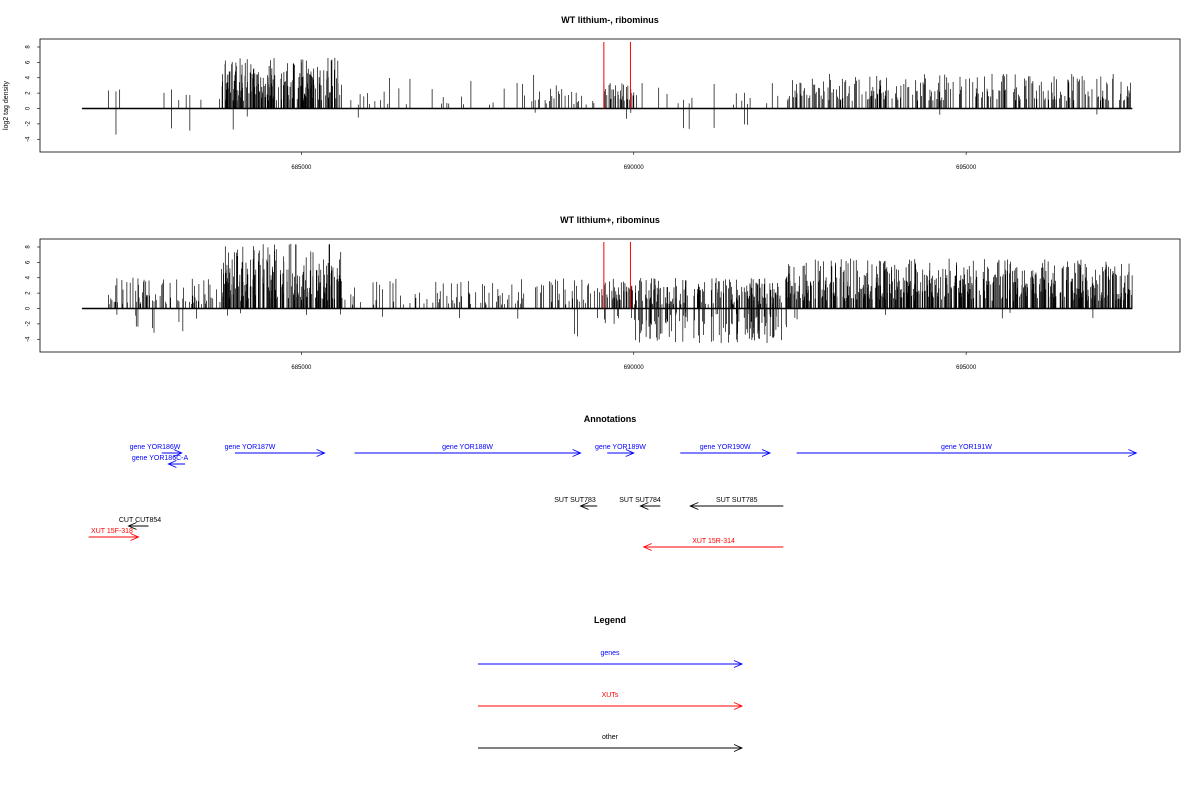 This screenshot has height=800, width=1200. I want to click on feature-label: gene YOR188W, so click(467, 447).